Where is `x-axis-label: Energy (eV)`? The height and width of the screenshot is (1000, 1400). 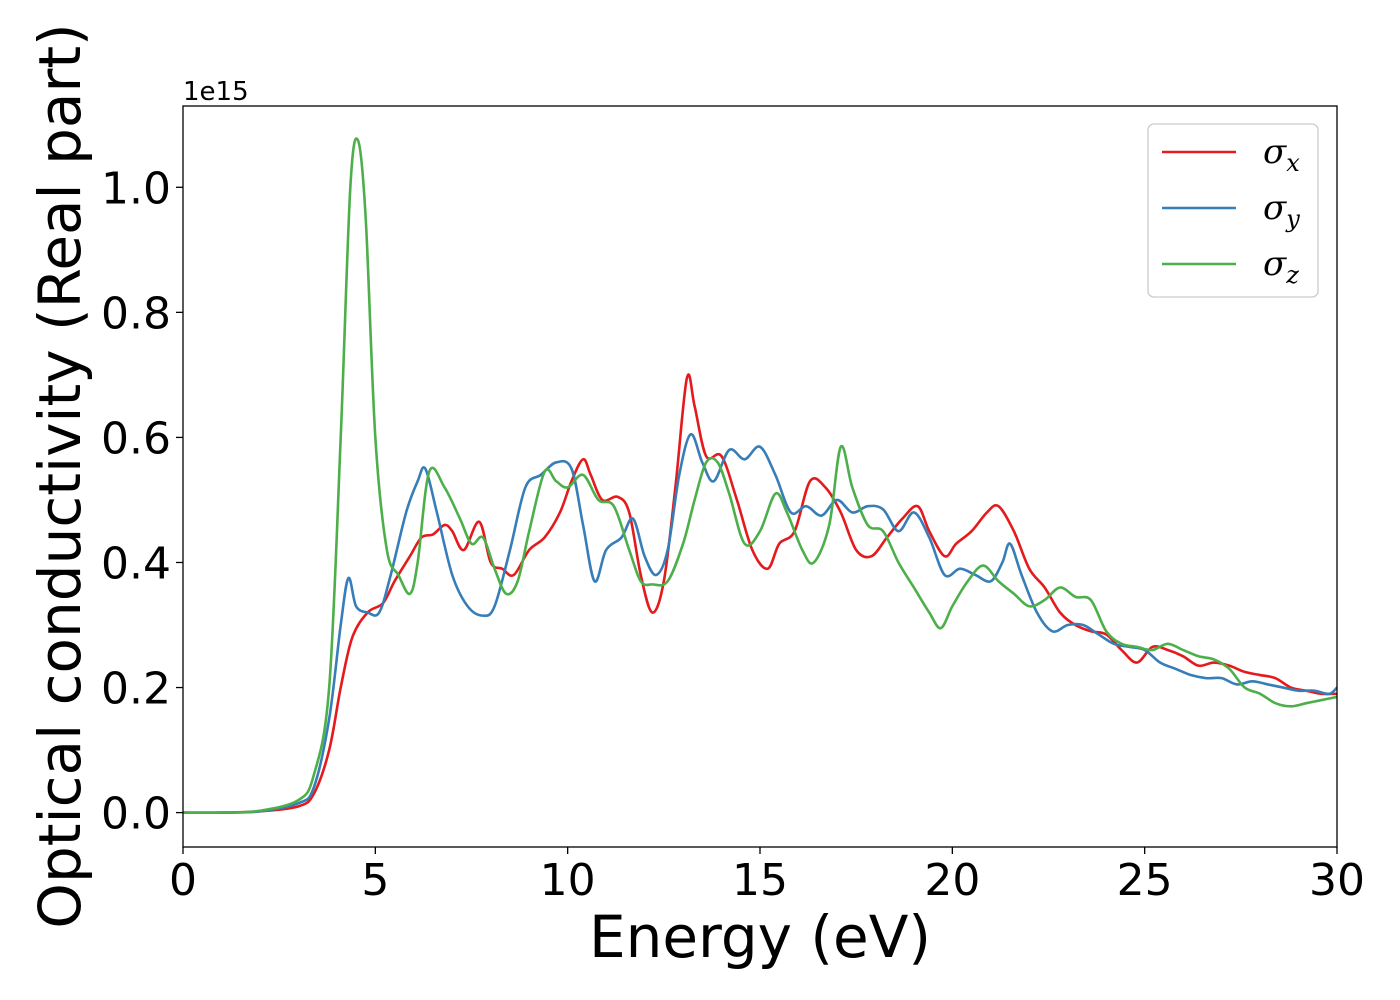
x-axis-label: Energy (eV) is located at coordinates (760, 937).